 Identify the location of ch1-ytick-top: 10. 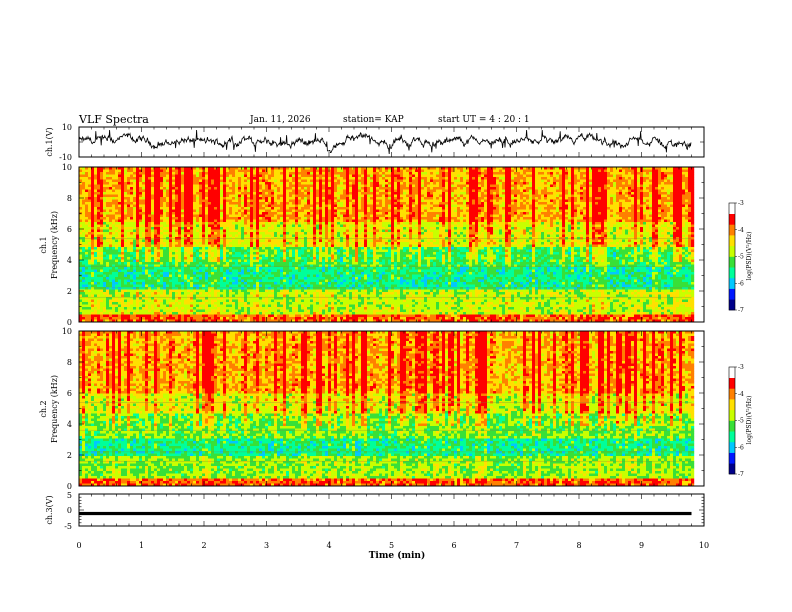
(67, 127).